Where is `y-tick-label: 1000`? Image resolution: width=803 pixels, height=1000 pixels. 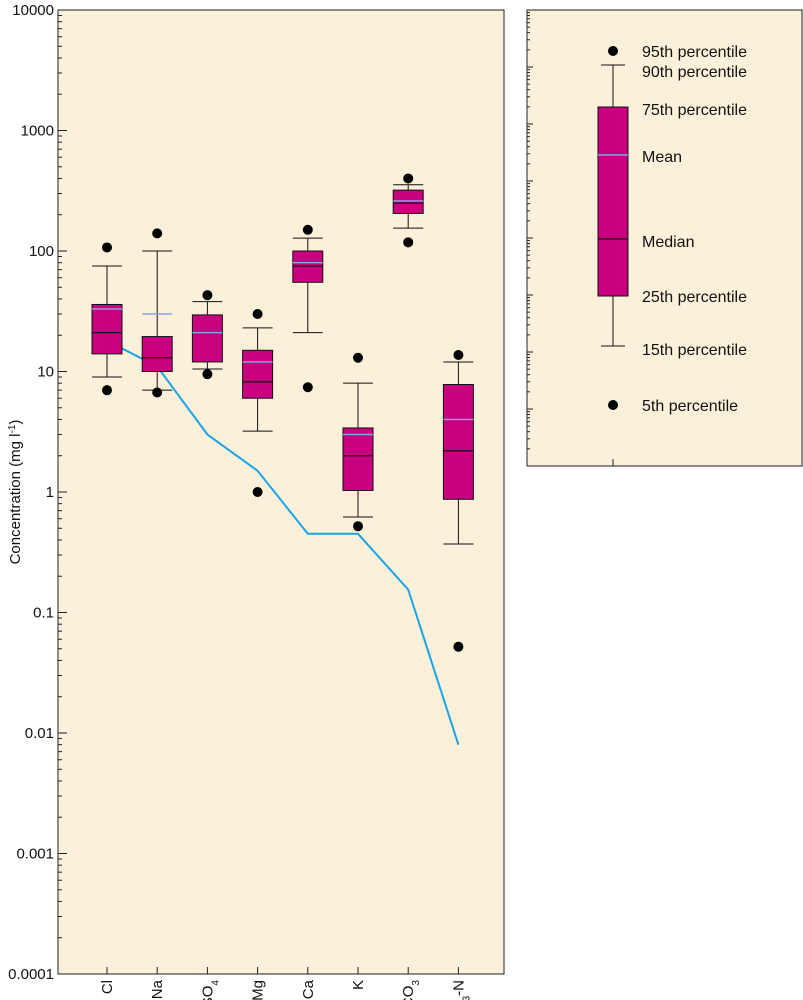
y-tick-label: 1000 is located at coordinates (37, 131).